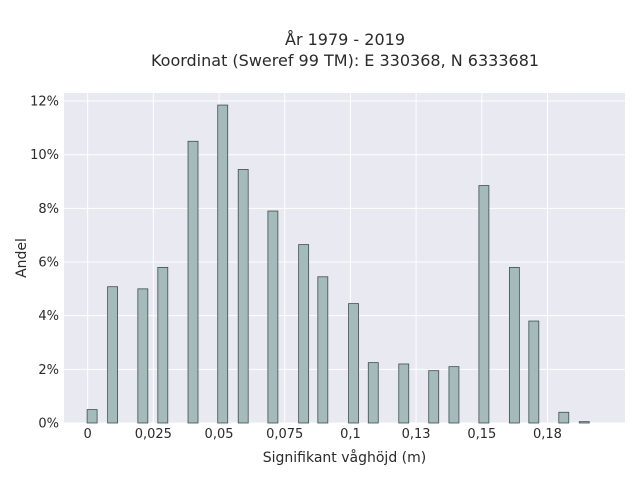 The width and height of the screenshot is (640, 484). What do you see at coordinates (416, 434) in the screenshot?
I see `x-tick-label: 0,13` at bounding box center [416, 434].